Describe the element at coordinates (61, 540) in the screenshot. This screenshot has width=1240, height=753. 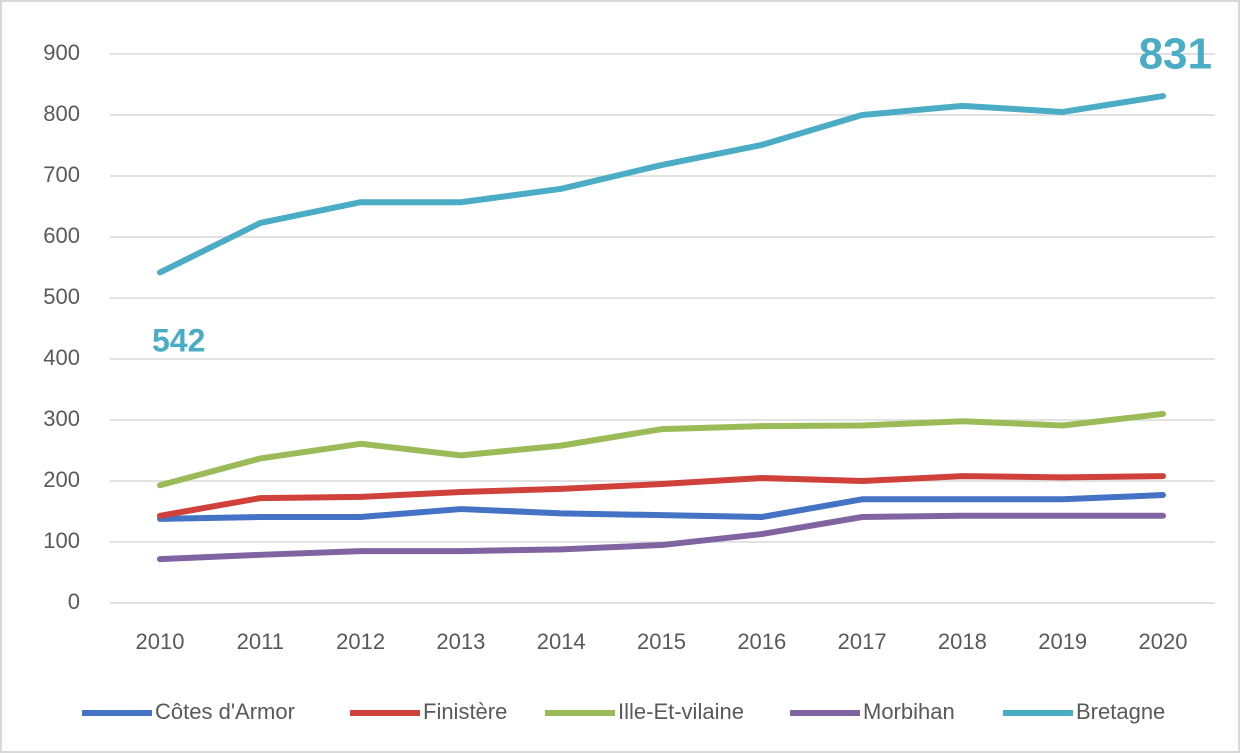
I see `y-tick-label: 100` at that location.